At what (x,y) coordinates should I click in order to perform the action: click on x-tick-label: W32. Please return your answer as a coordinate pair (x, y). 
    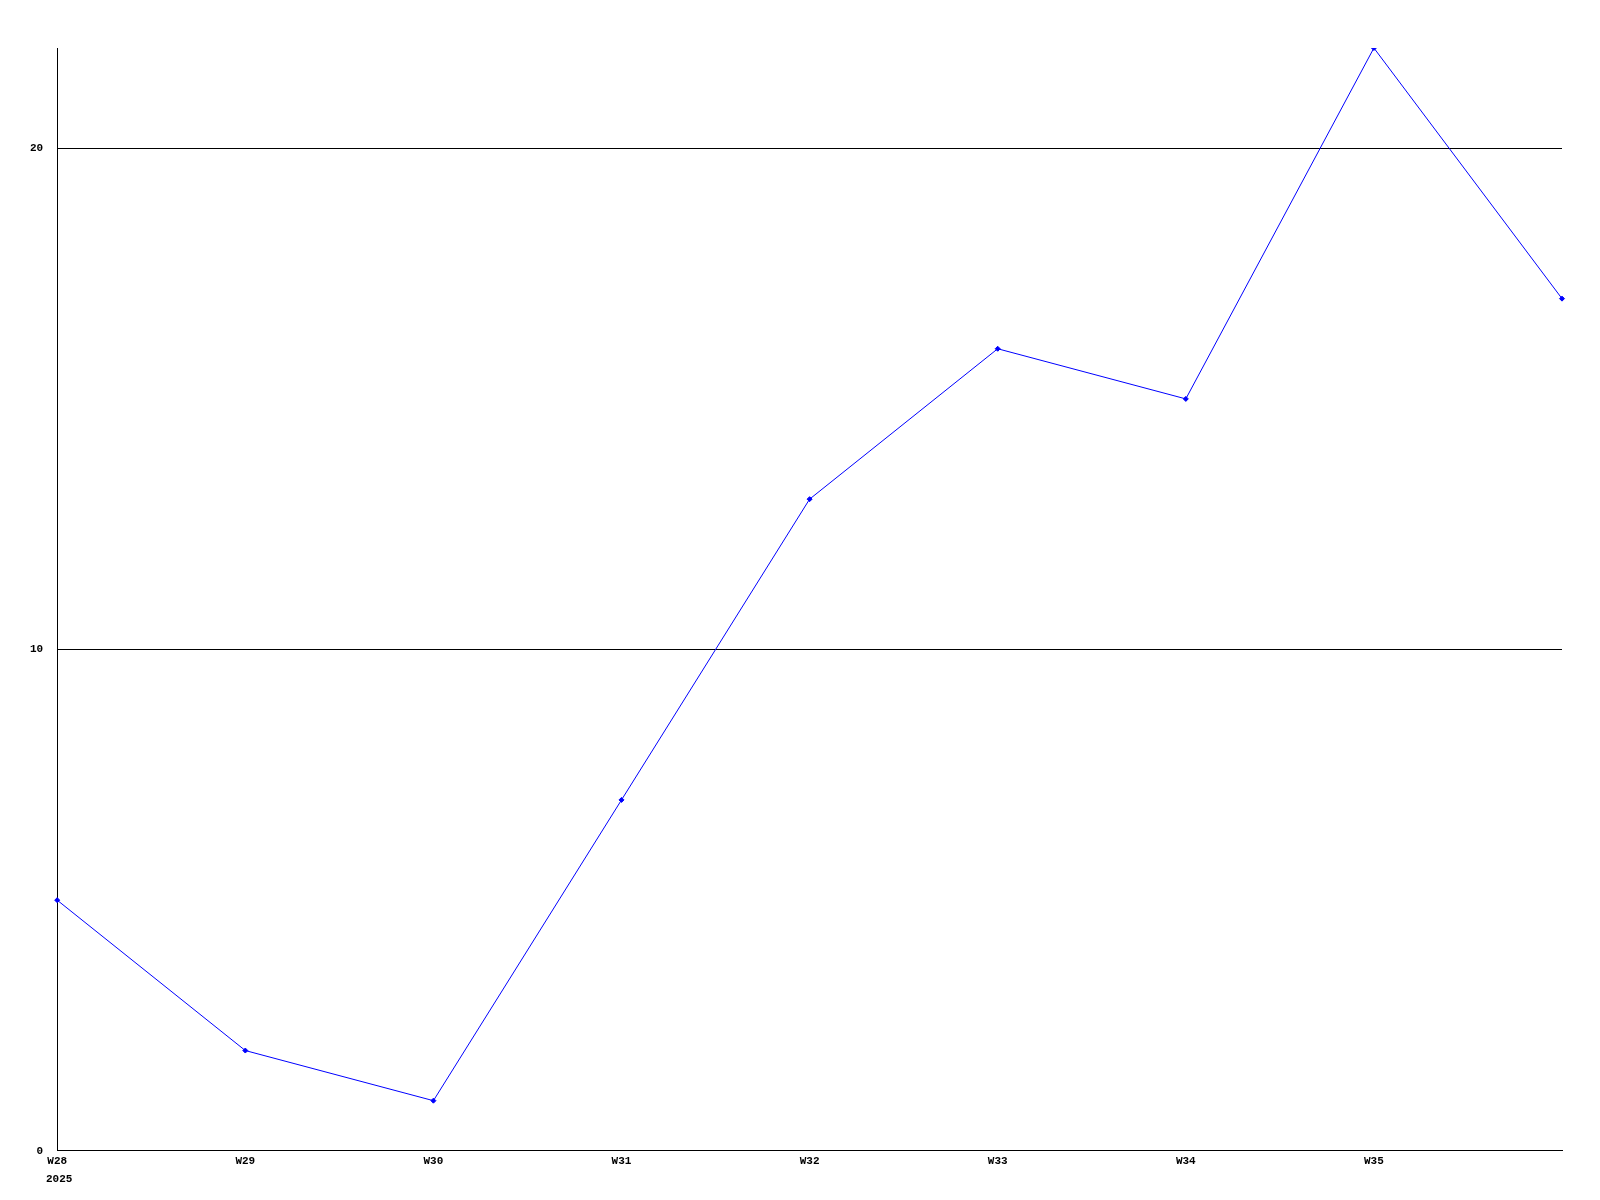
    Looking at the image, I should click on (809, 1161).